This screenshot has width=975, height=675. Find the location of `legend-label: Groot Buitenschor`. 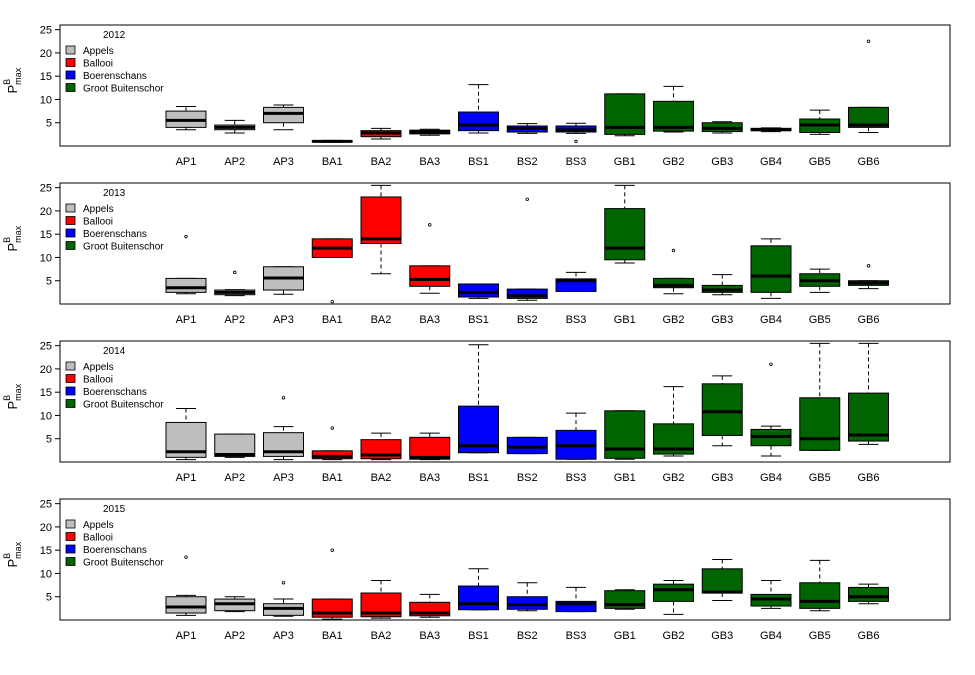

legend-label: Groot Buitenschor is located at coordinates (123, 563).